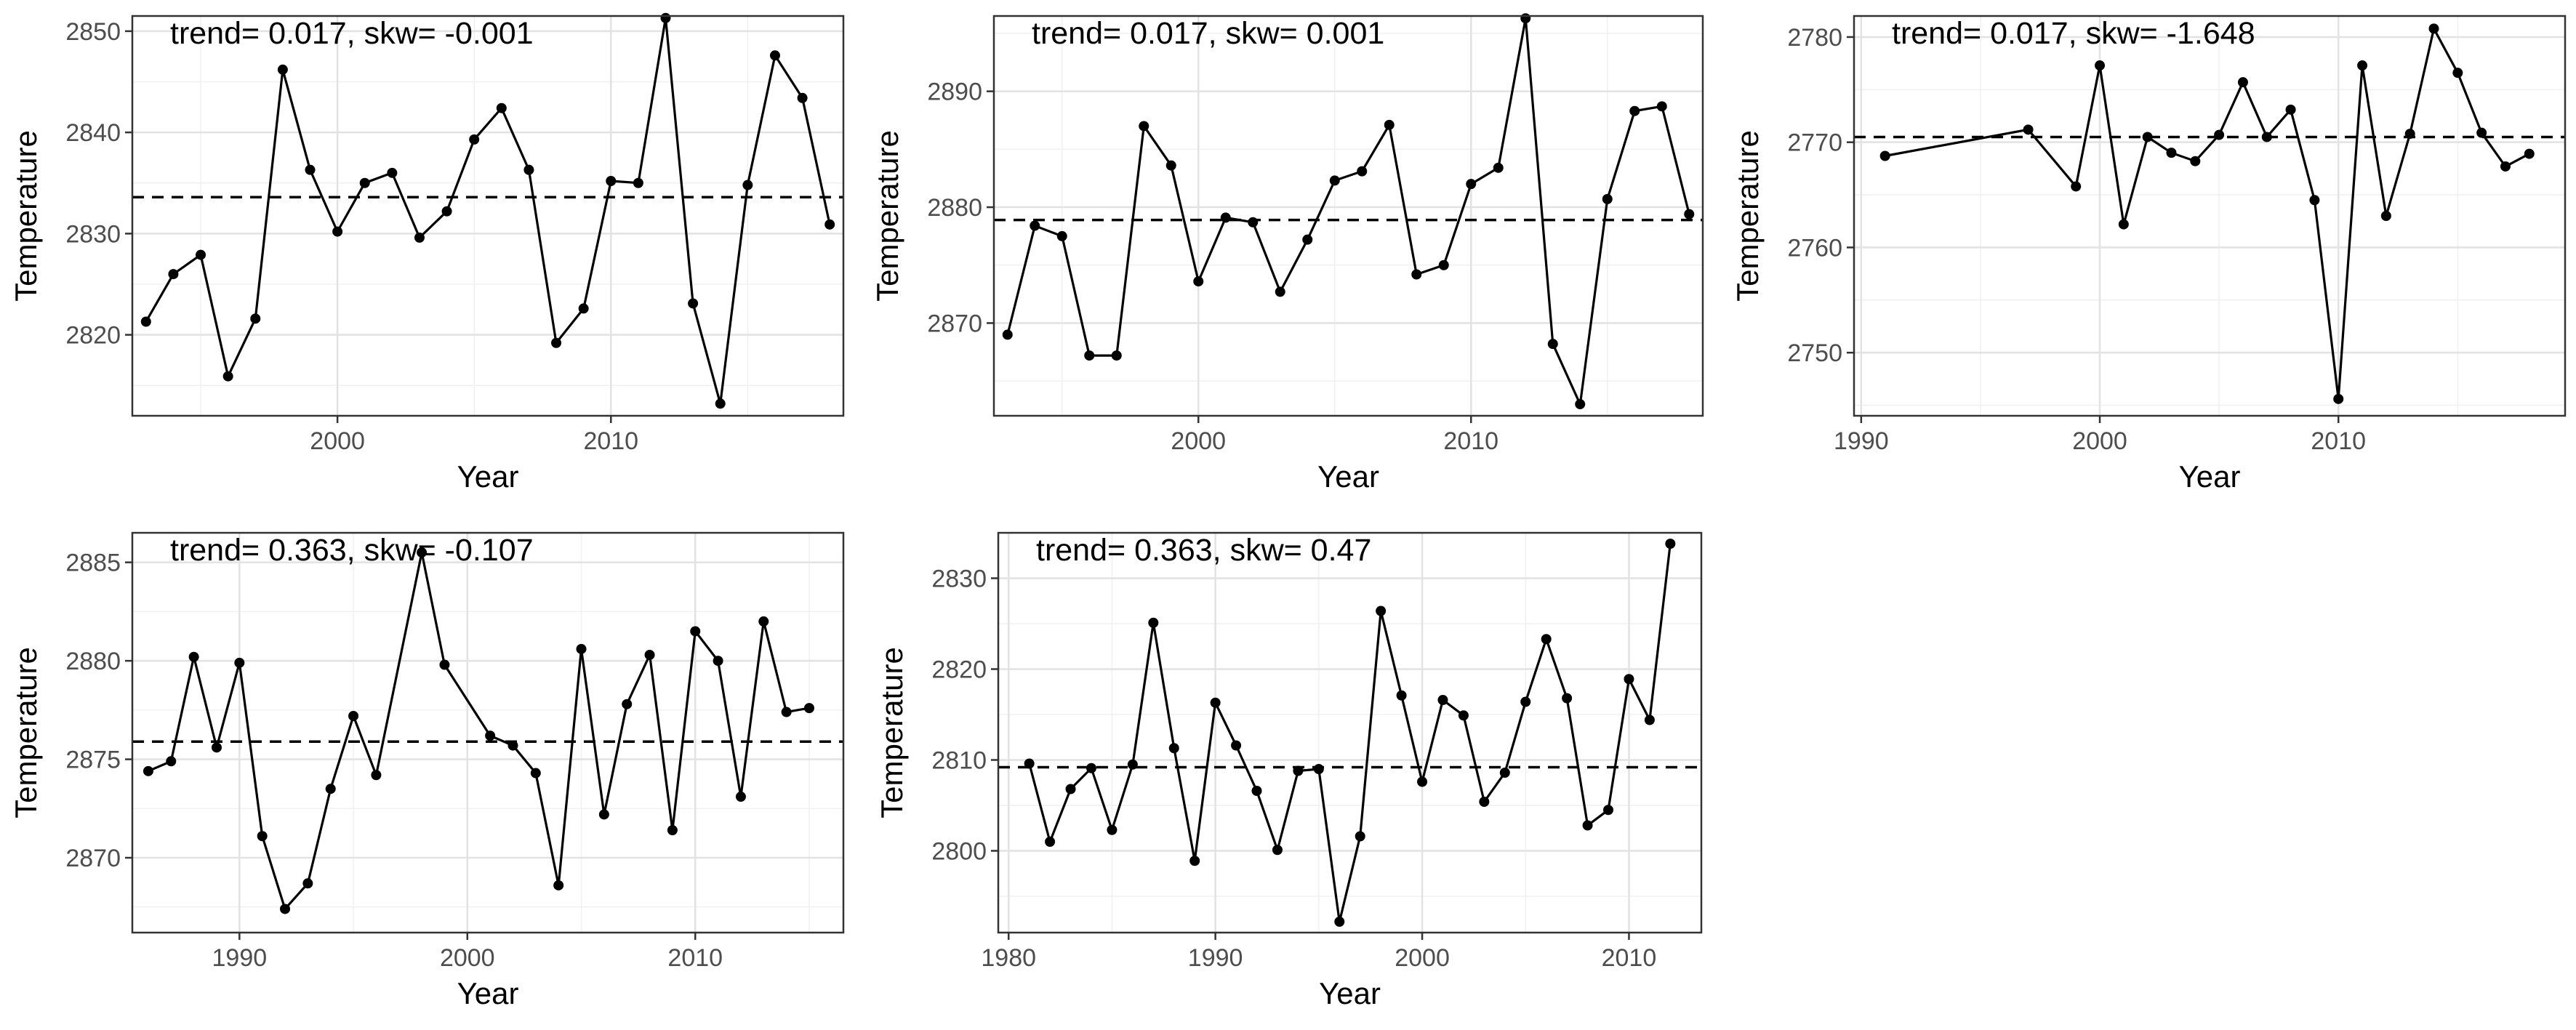  Describe the element at coordinates (1208, 33) in the screenshot. I see `stats-annotation: trend= 0.017, skw= 0.001` at that location.